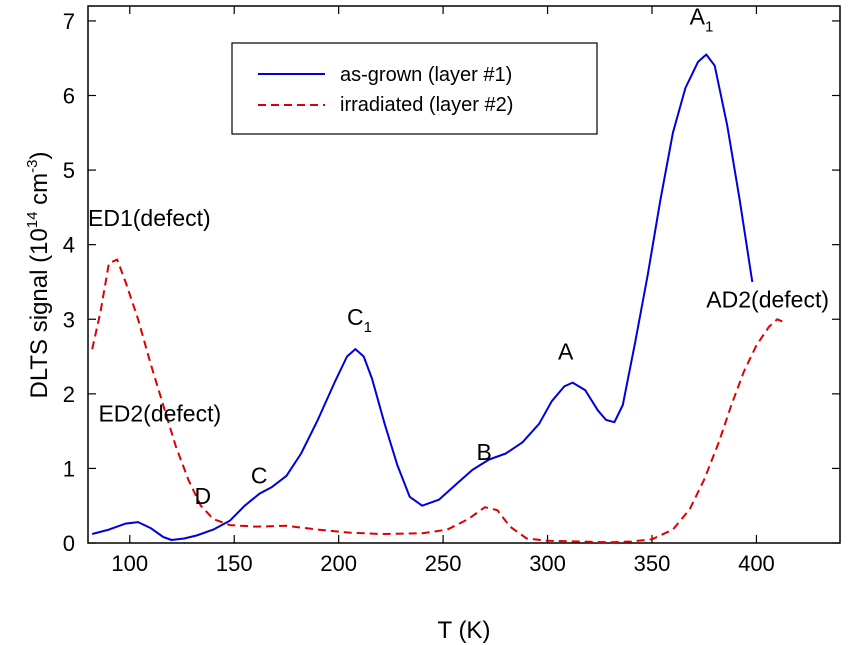 The image size is (851, 645). I want to click on peak-annotation: ED2(defect), so click(159, 413).